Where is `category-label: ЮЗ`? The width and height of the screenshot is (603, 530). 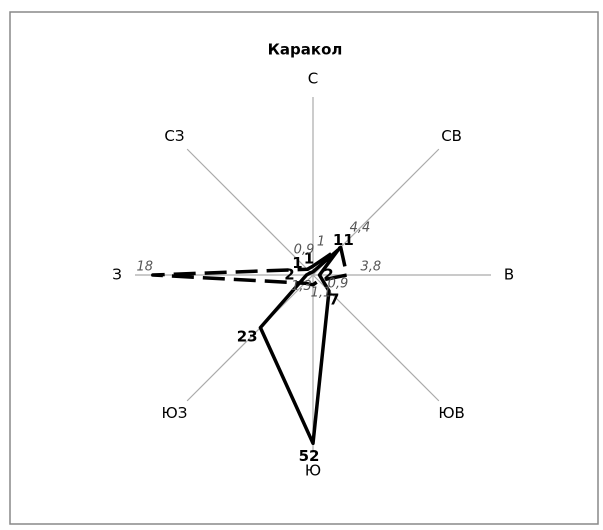
category-label: ЮЗ is located at coordinates (175, 413).